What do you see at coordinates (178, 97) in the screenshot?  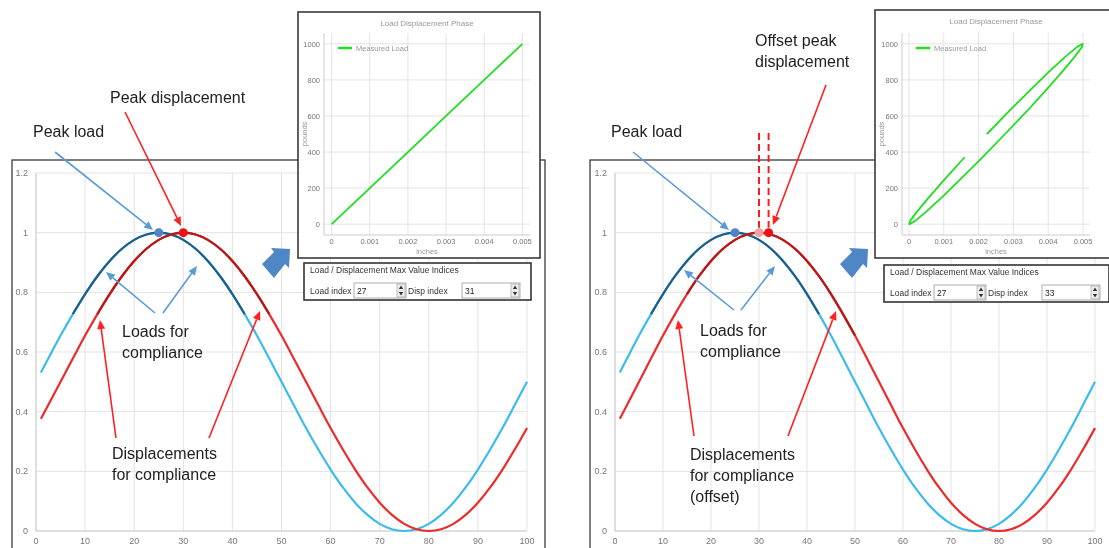 I see `text: Peak displacement` at bounding box center [178, 97].